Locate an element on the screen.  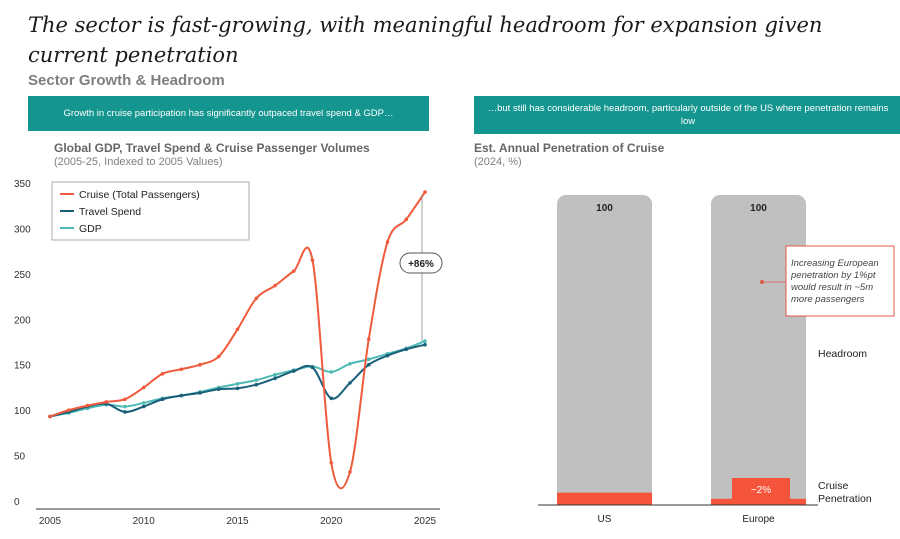
callout-box is located at coordinates (840, 281).